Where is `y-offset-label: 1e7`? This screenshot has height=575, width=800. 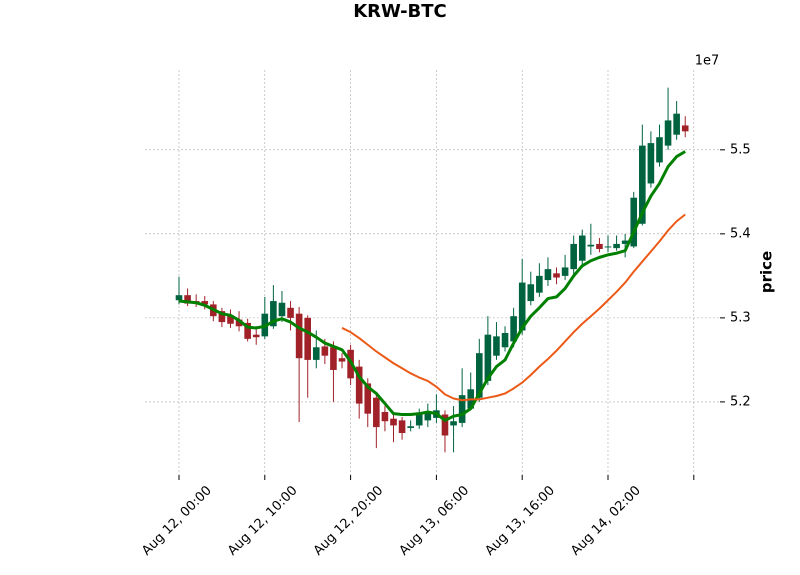 y-offset-label: 1e7 is located at coordinates (707, 61).